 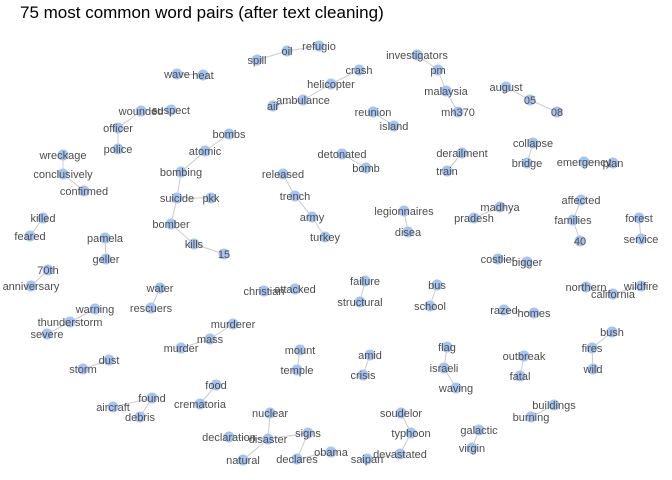 I want to click on node-label-train: train, so click(x=446, y=172).